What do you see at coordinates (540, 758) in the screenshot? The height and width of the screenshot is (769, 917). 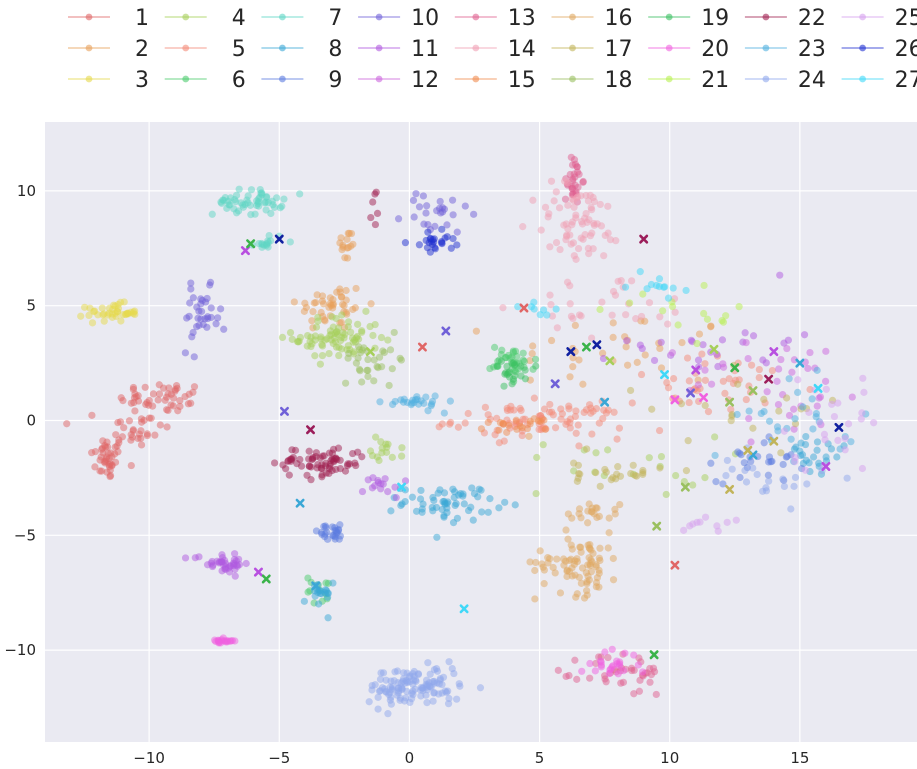 I see `x-tick-label: 5` at bounding box center [540, 758].